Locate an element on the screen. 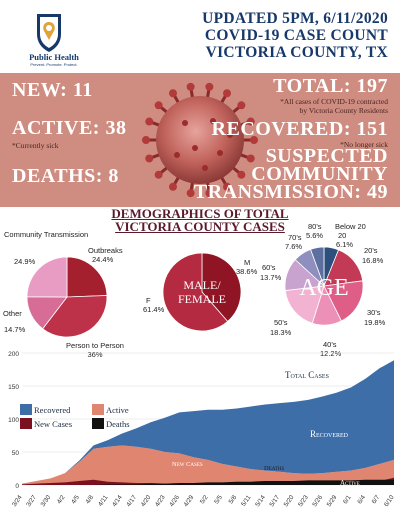  x-tick-label: 5/2 is located at coordinates (204, 500).